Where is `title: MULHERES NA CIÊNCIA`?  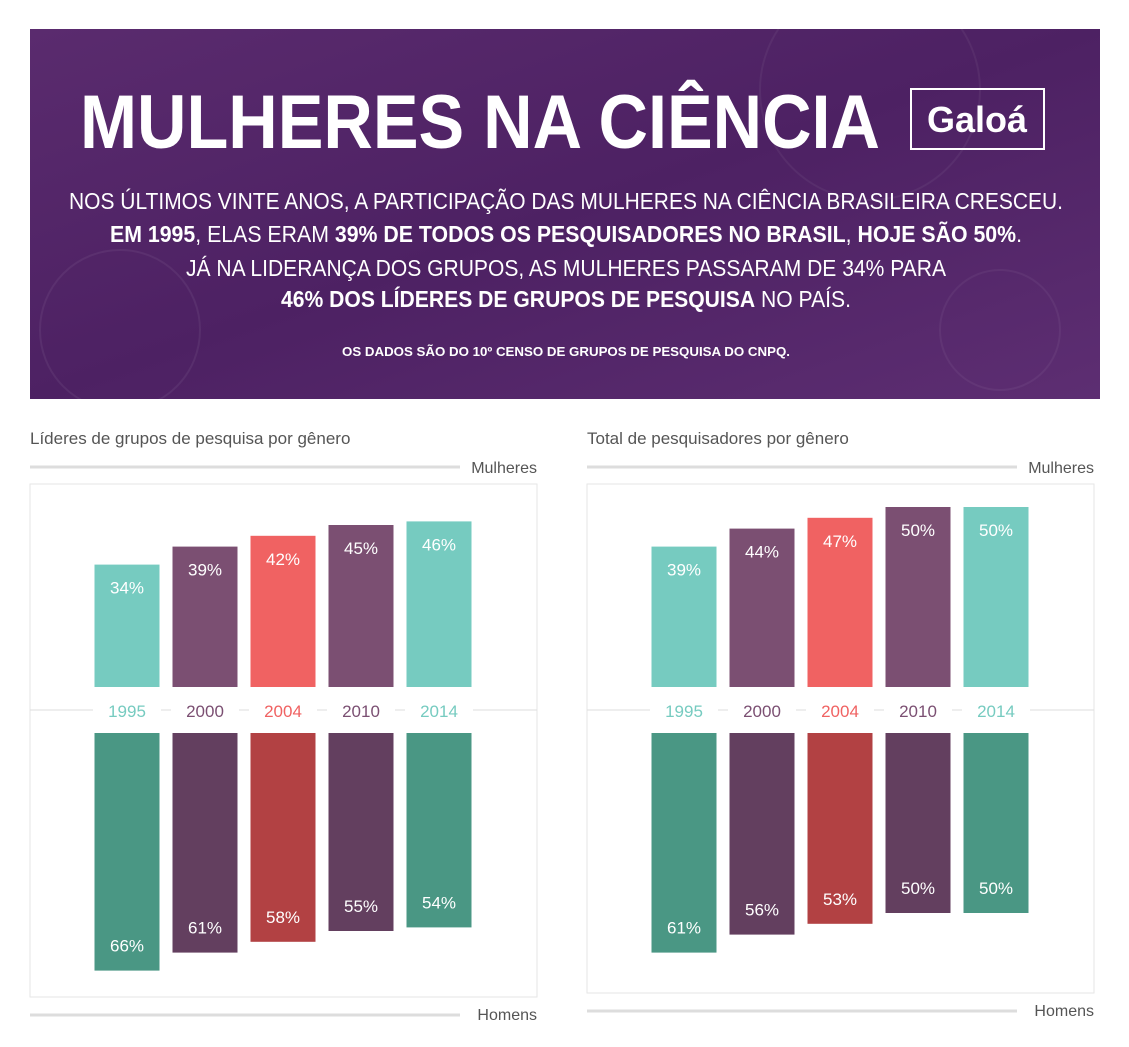
title: MULHERES NA CIÊNCIA is located at coordinates (480, 122).